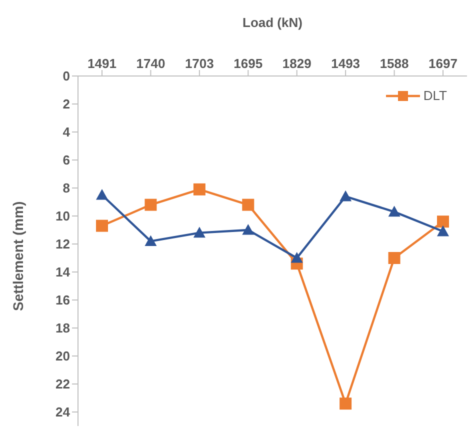  I want to click on y-tick-label: 10, so click(63, 216).